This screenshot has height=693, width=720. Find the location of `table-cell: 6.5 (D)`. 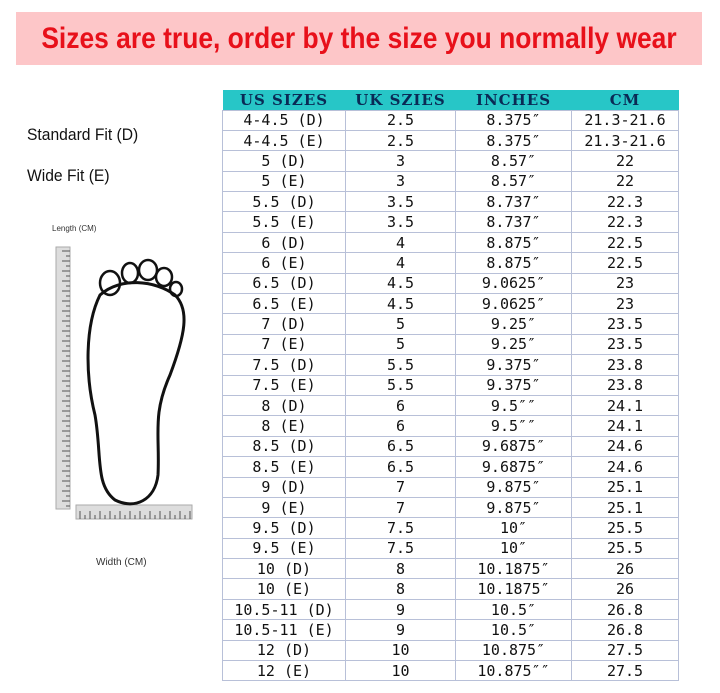

table-cell: 6.5 (D) is located at coordinates (284, 283).